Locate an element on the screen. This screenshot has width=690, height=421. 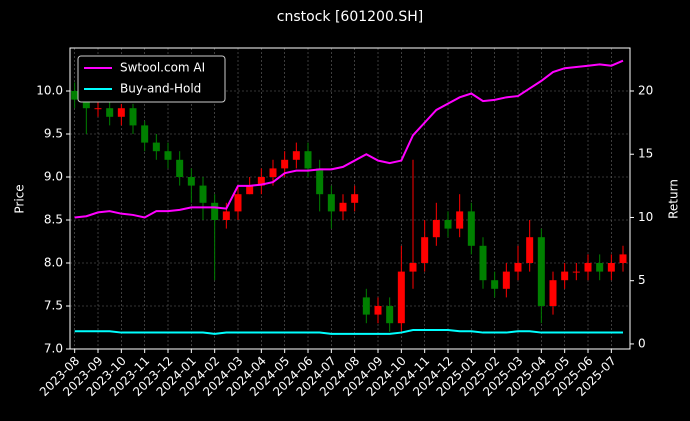
y2-tick-label: 5 is located at coordinates (642, 280).